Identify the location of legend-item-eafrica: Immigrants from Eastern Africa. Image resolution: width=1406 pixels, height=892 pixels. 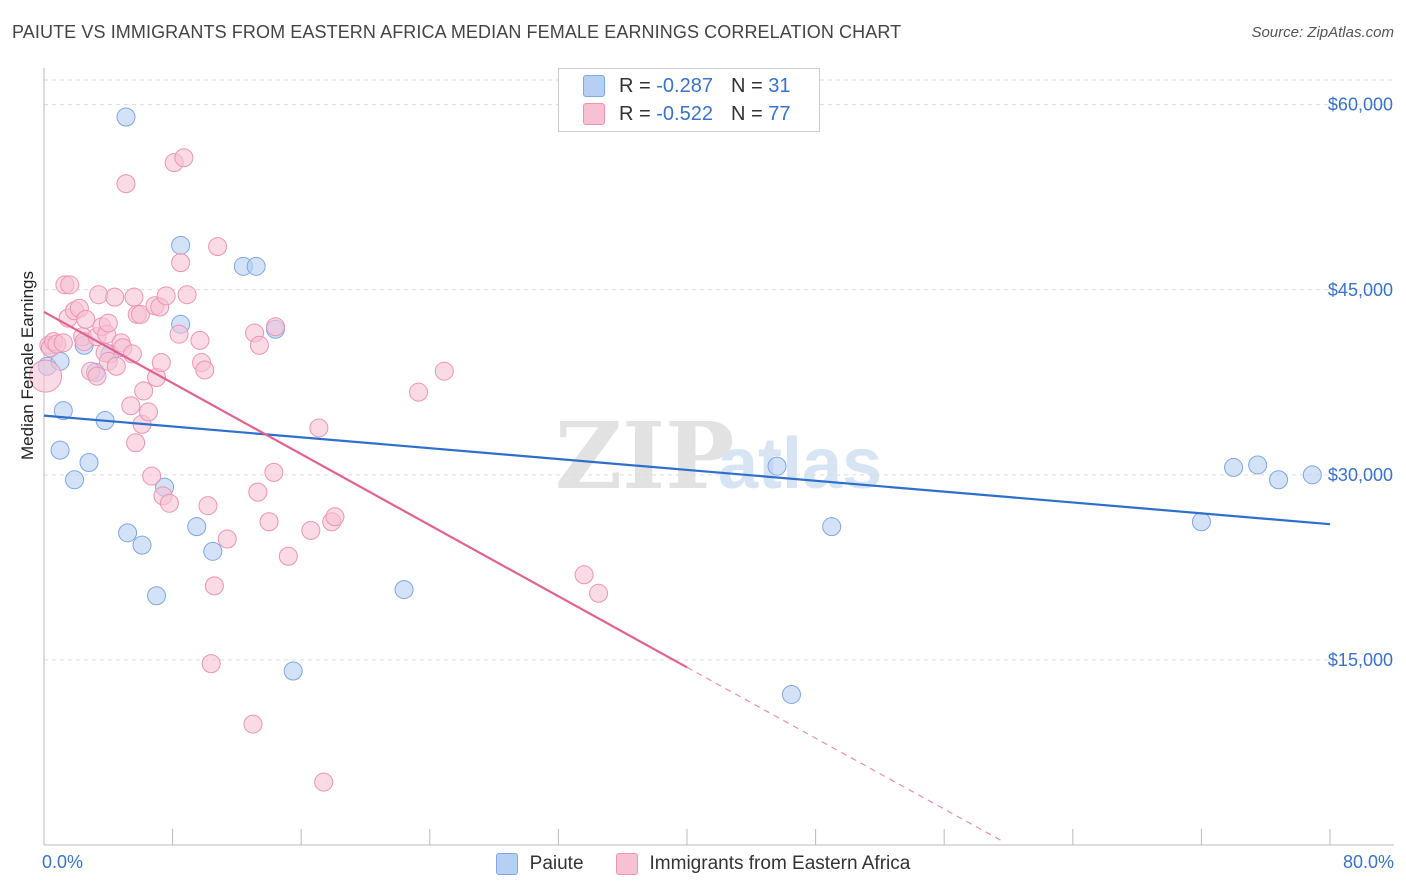
(763, 864).